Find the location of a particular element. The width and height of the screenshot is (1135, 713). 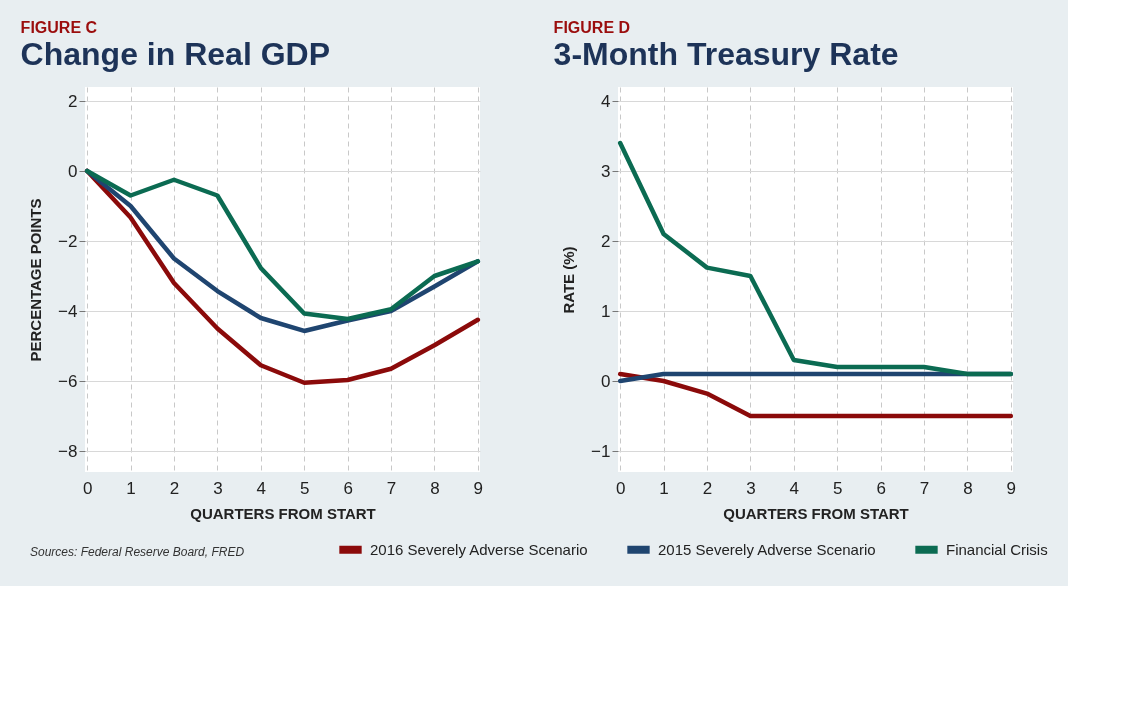

source-note: Sources: Federal Reserve Board, FRED is located at coordinates (137, 552).